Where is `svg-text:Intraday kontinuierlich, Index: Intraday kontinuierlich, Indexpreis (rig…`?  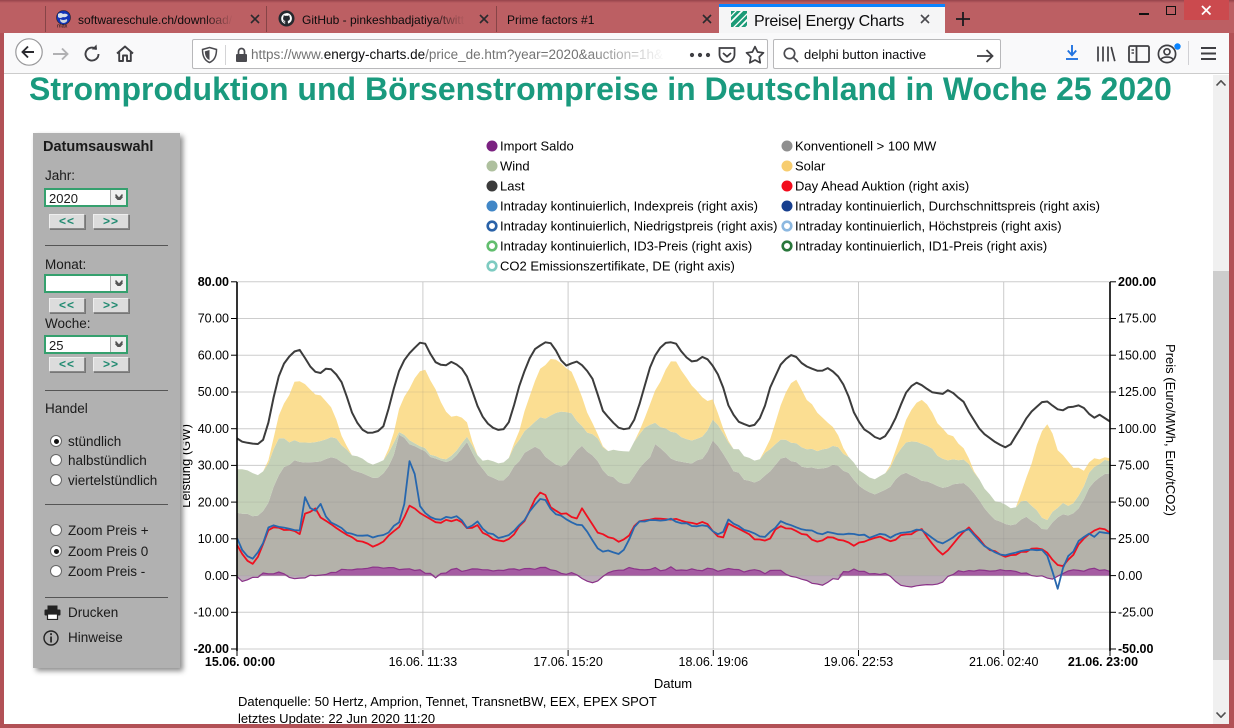
svg-text:Intraday kontinuierlich, Index: Intraday kontinuierlich, Indexpreis (rig… is located at coordinates (629, 206).